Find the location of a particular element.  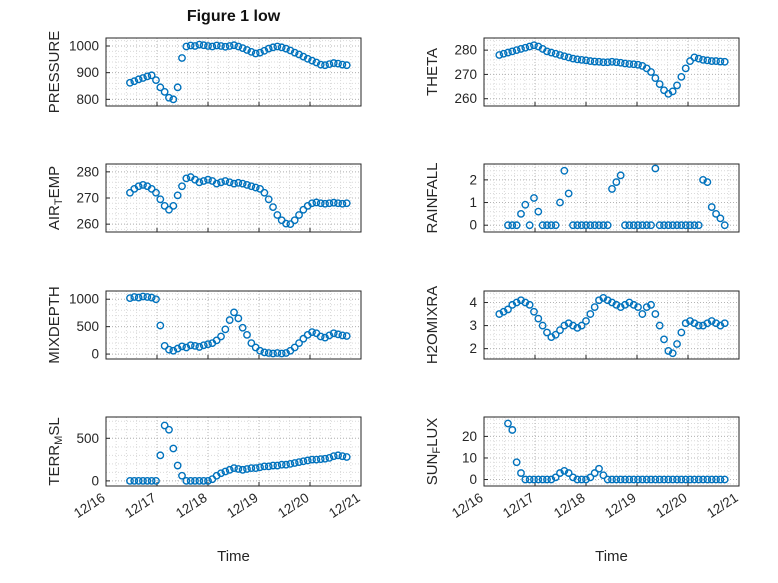

y-tick-label: 800 is located at coordinates (87, 99).